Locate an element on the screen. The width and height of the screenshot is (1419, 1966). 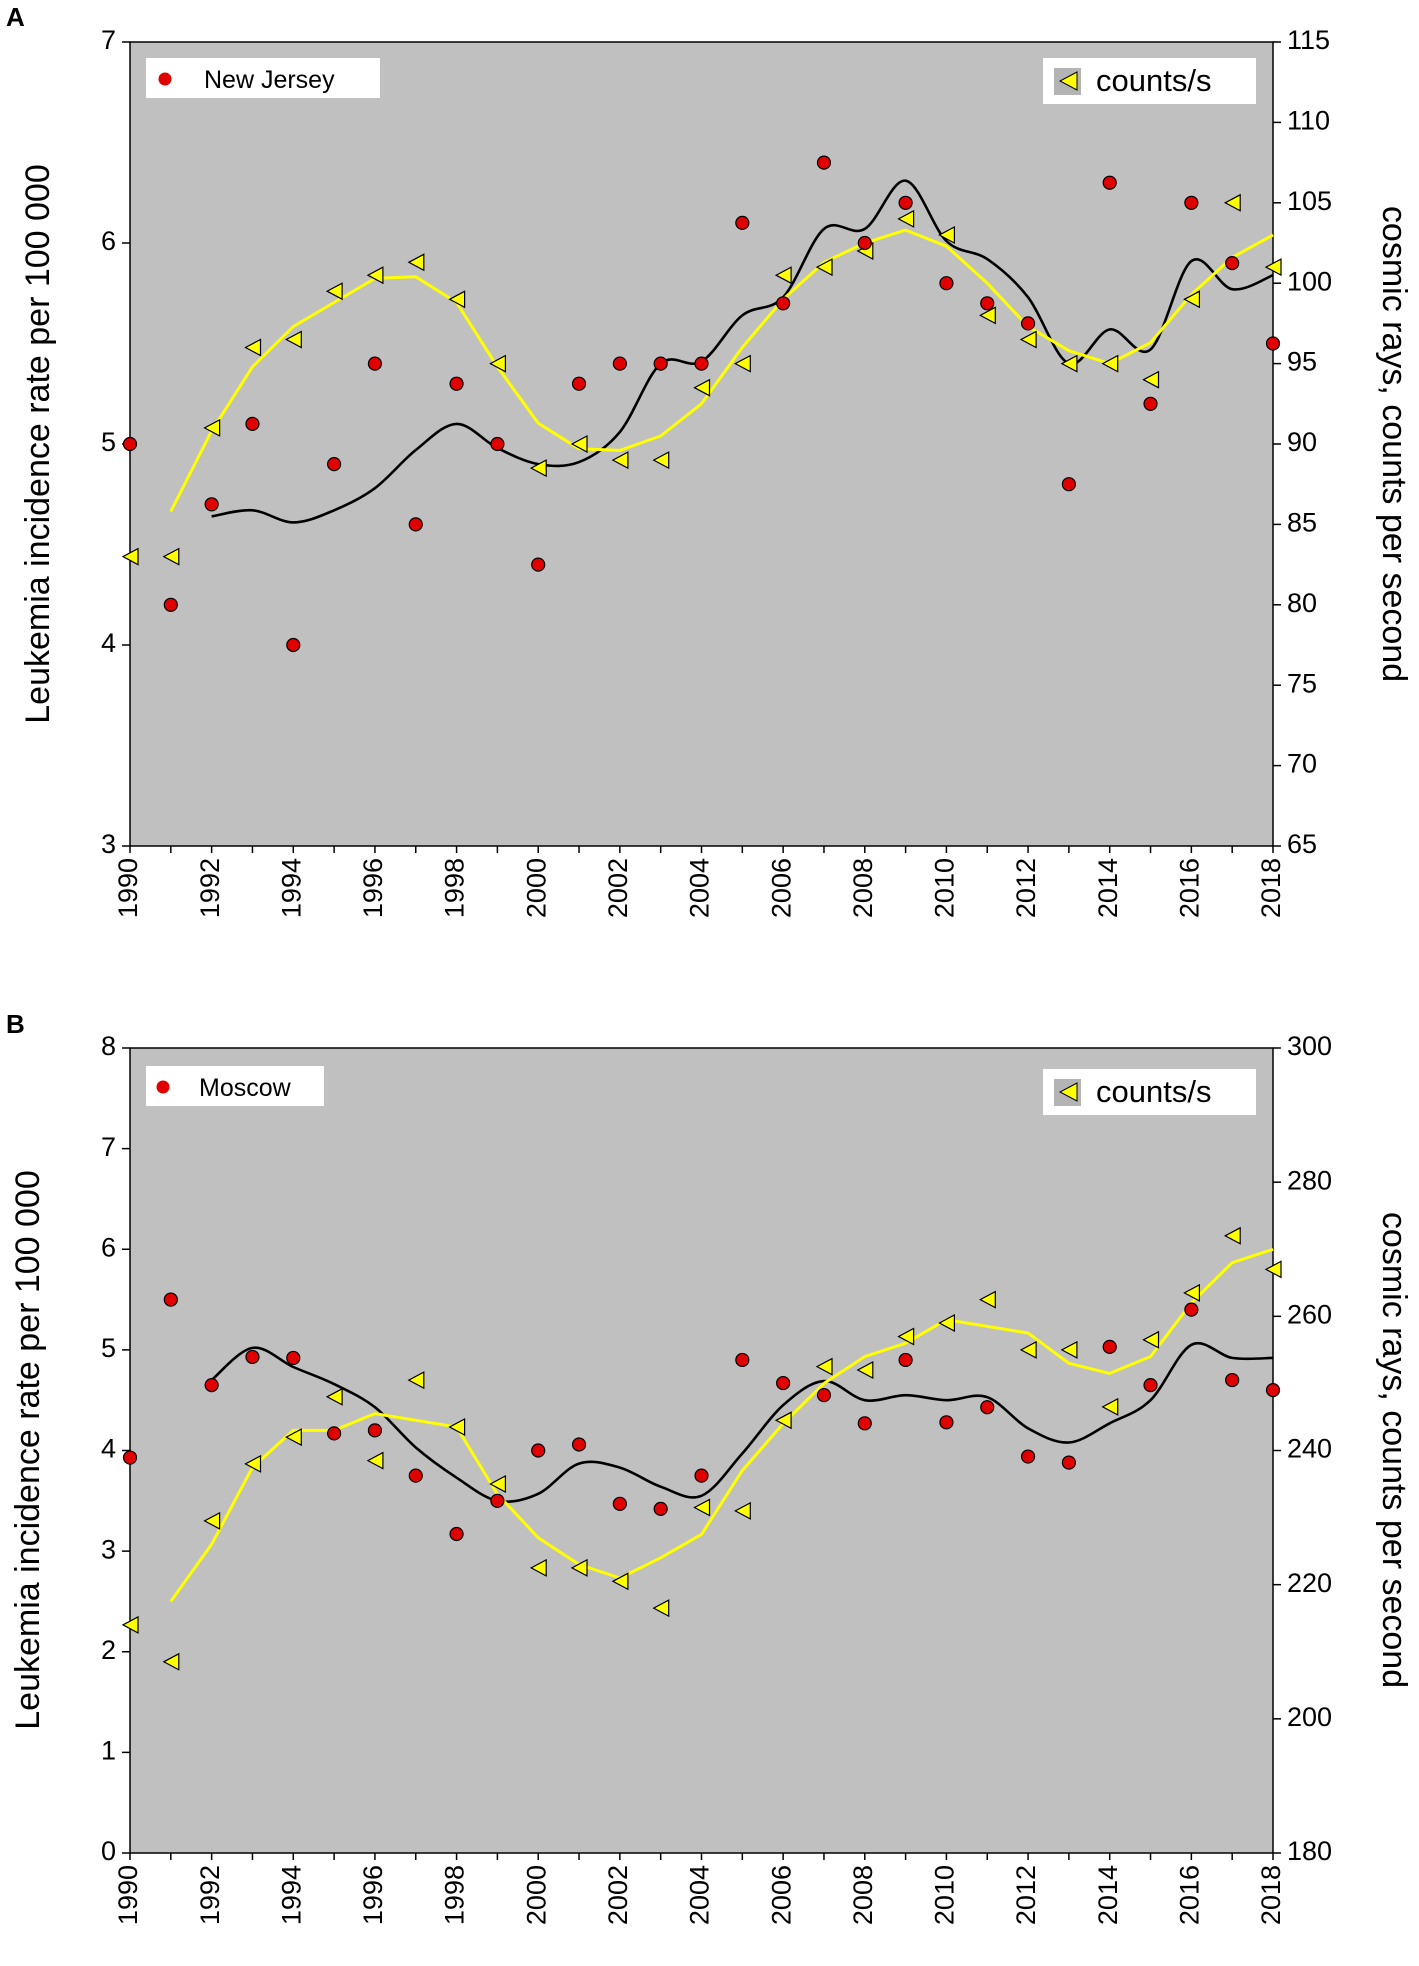
panel-a-x-tick-label: 2006 is located at coordinates (781, 888).